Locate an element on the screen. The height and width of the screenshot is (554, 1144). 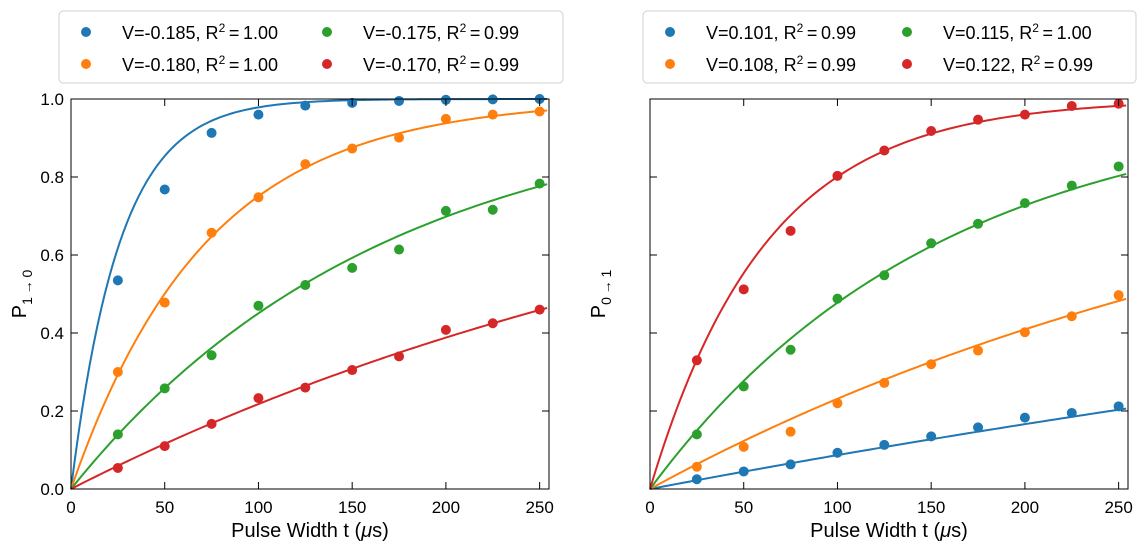
legend-label-left-2: V=-0.175, R2 = 0.99 is located at coordinates (441, 32).